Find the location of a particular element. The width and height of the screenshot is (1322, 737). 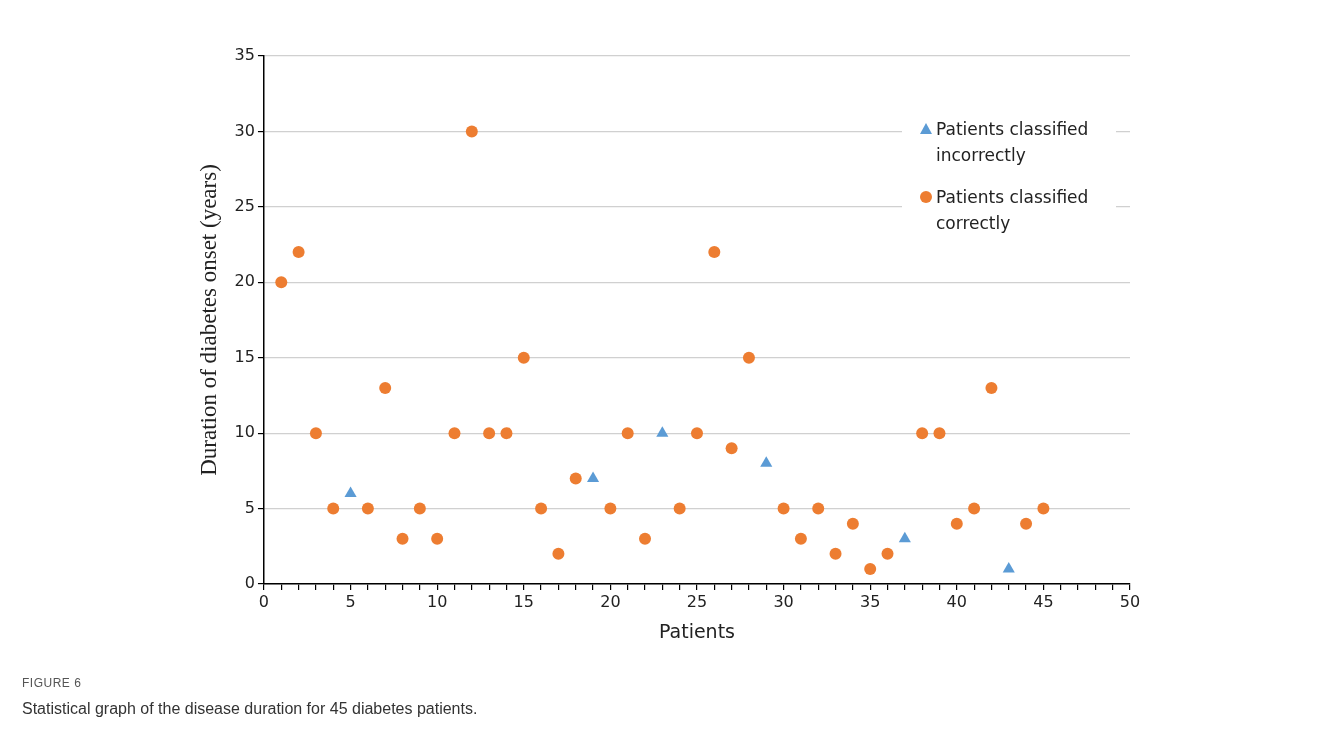

y-tick-label: 5 is located at coordinates (249, 507).